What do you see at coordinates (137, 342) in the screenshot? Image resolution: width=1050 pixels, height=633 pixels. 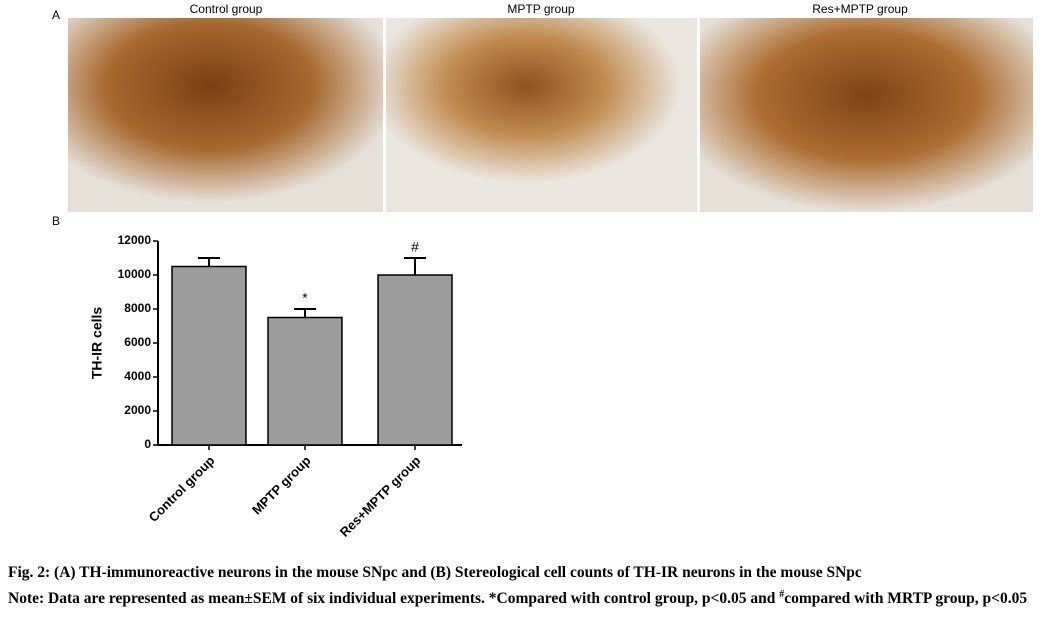 I see `y-tick-label: 6000` at bounding box center [137, 342].